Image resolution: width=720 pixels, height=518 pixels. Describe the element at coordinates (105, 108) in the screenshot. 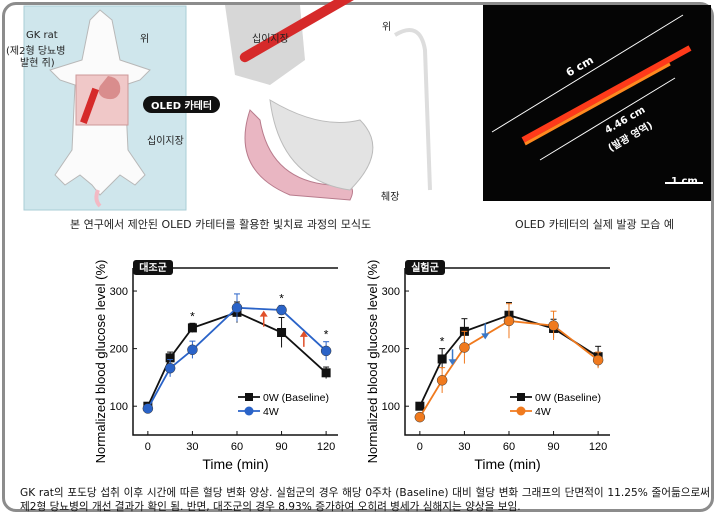

I see `rat-illustration` at that location.